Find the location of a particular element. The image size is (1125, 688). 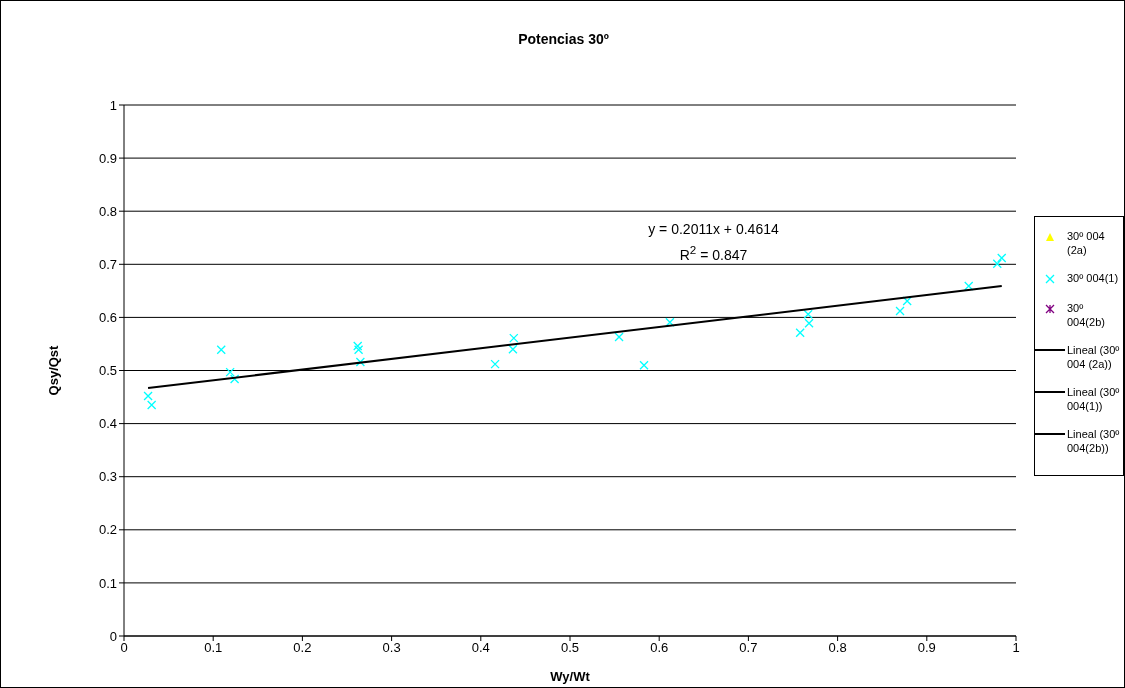

legend-label: 30º 004 (2a) is located at coordinates (1086, 243).